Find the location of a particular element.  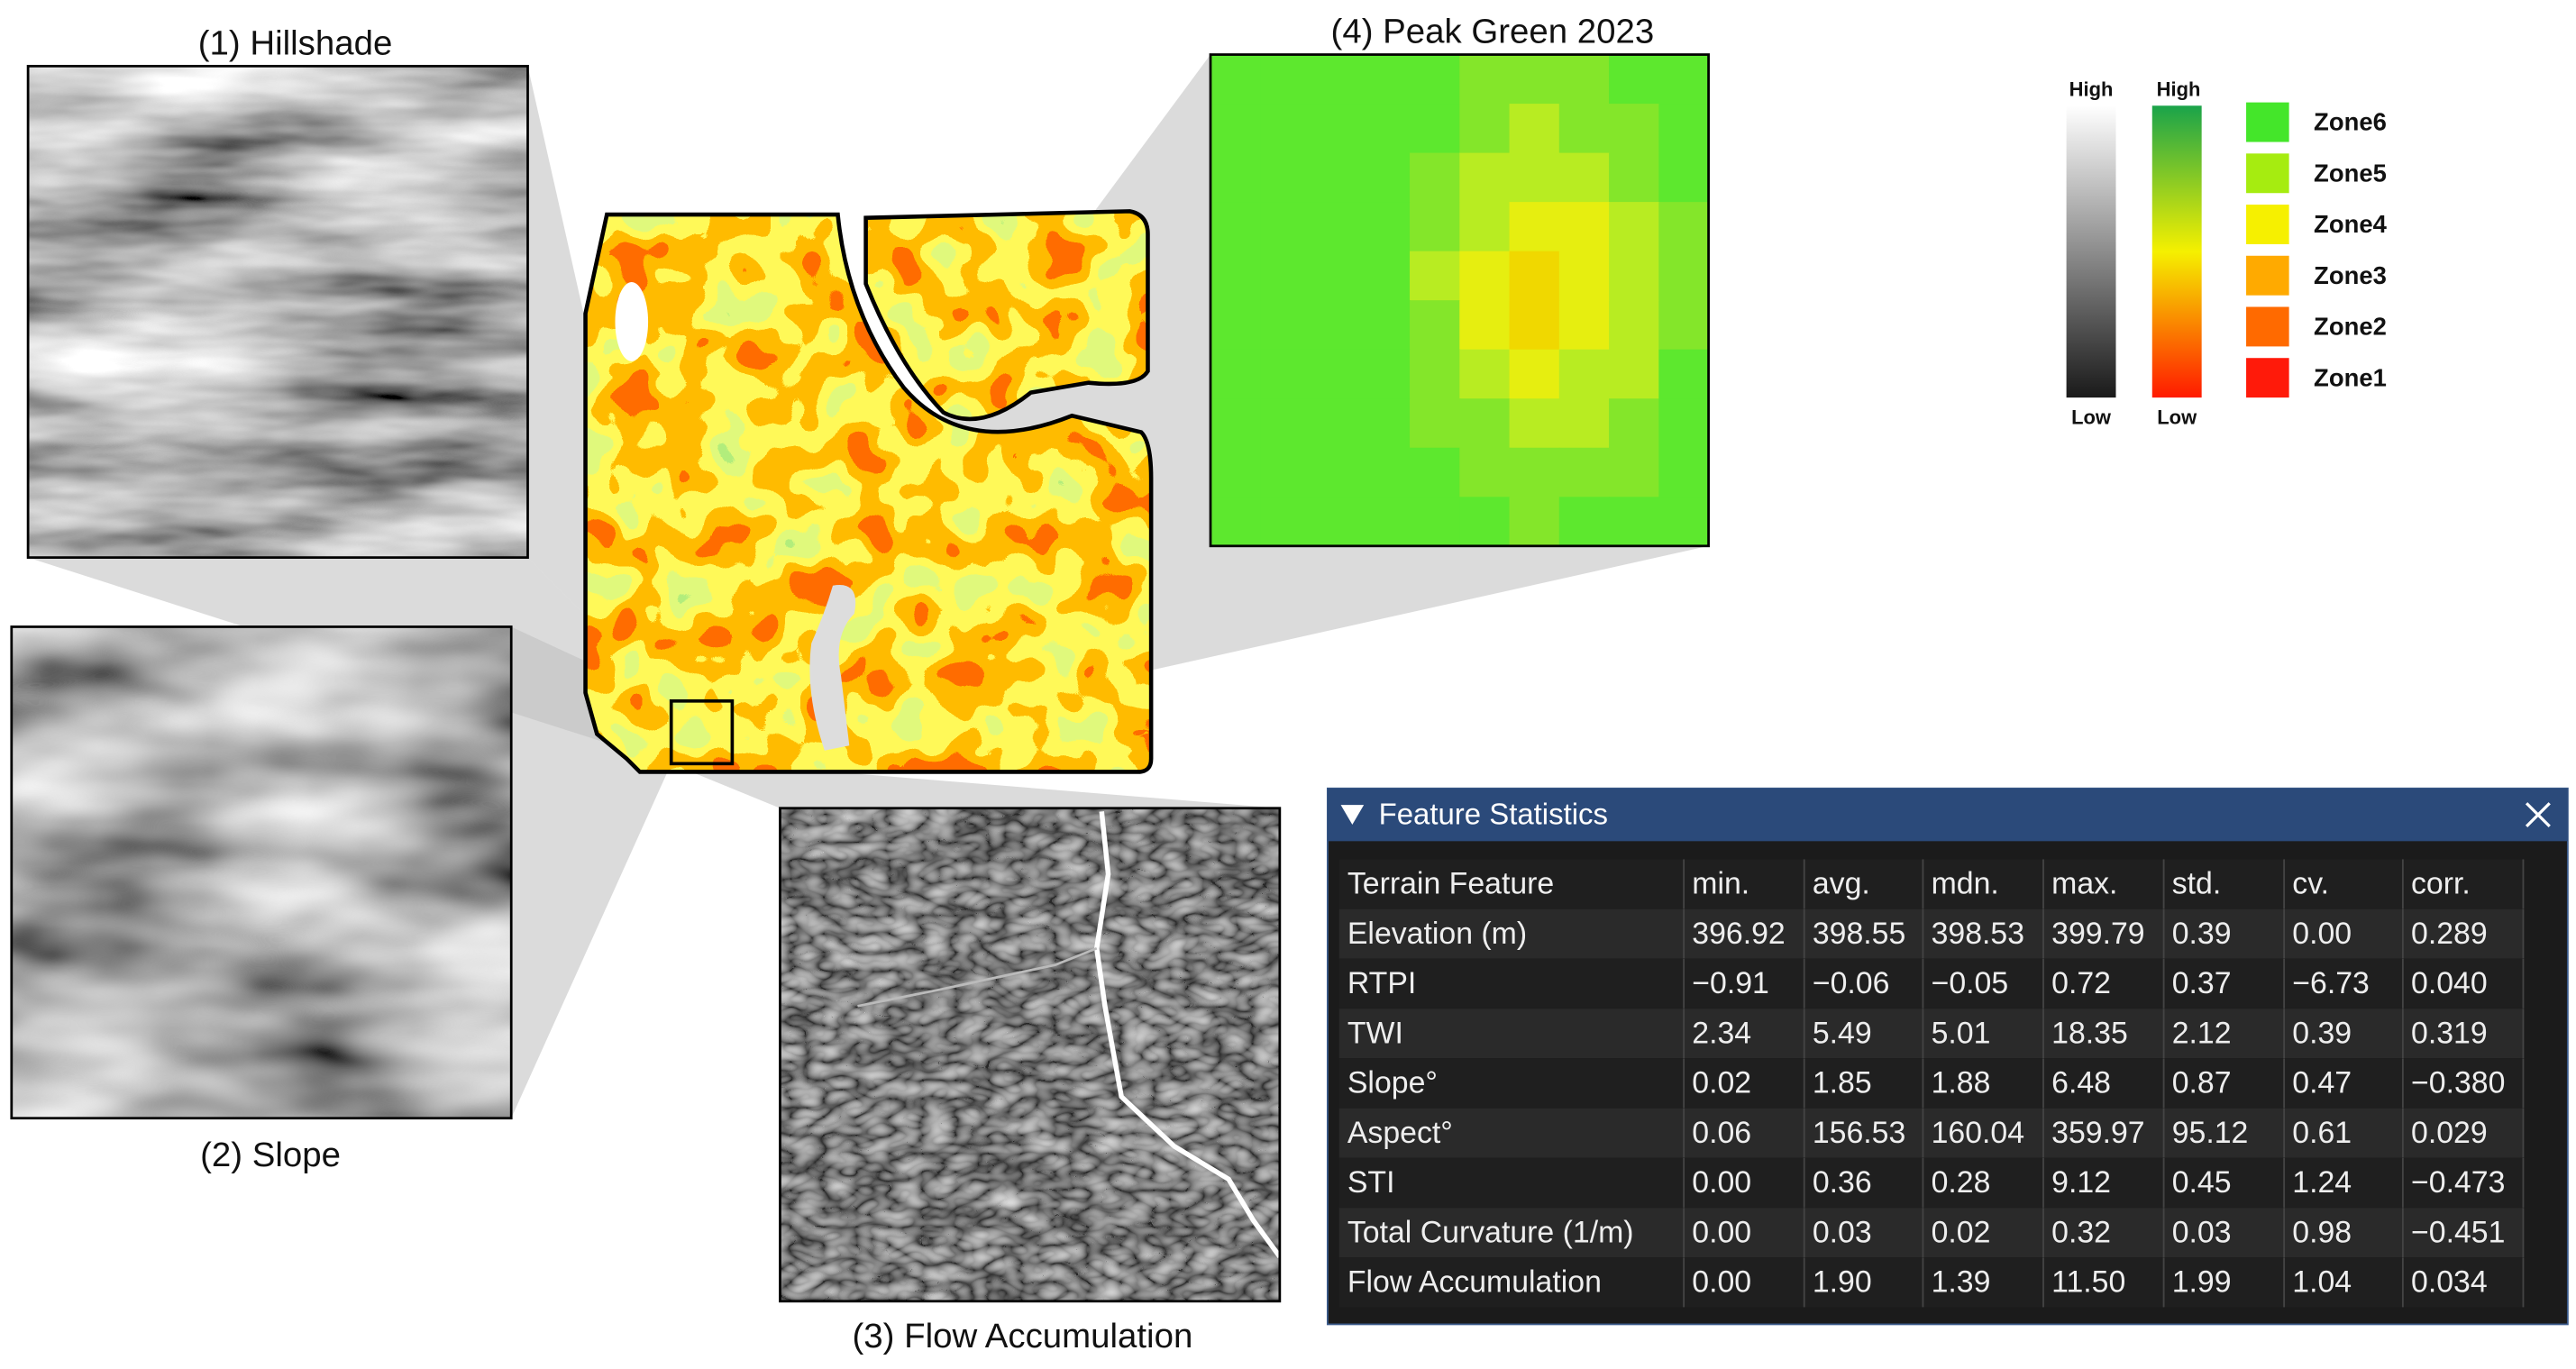

table-cell: 2.12 is located at coordinates (2202, 1033).